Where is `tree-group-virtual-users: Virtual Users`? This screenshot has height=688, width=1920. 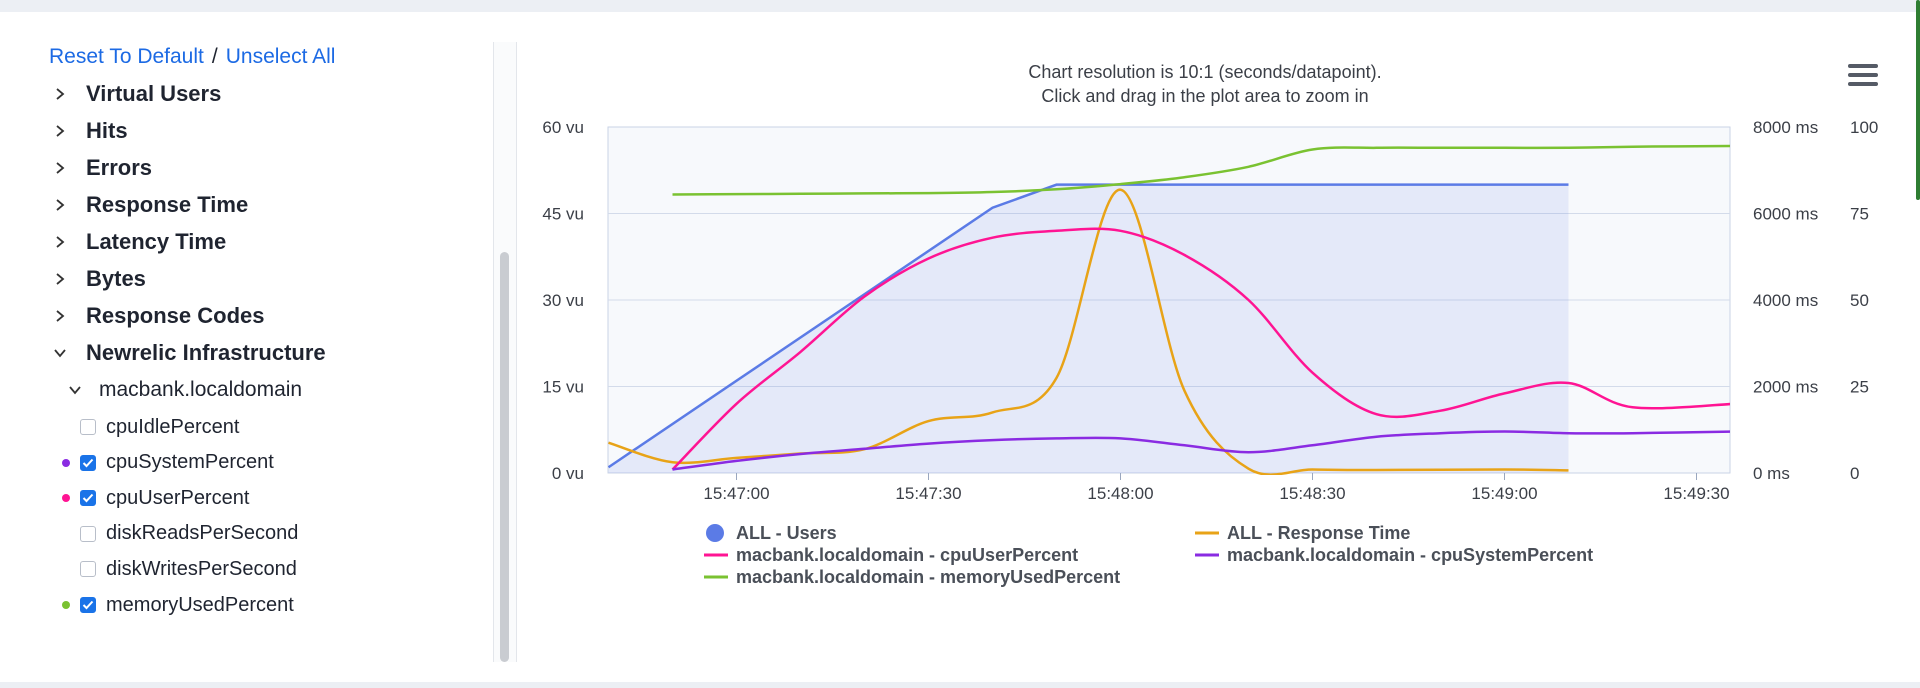
tree-group-virtual-users: Virtual Users is located at coordinates (135, 94).